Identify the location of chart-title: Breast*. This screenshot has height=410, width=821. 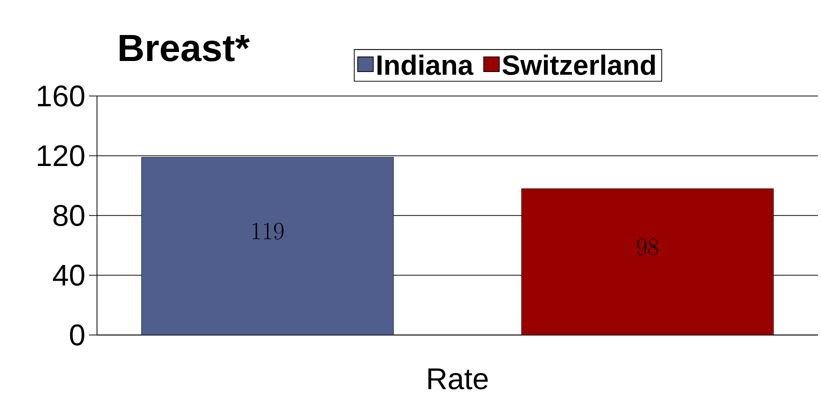
(185, 48).